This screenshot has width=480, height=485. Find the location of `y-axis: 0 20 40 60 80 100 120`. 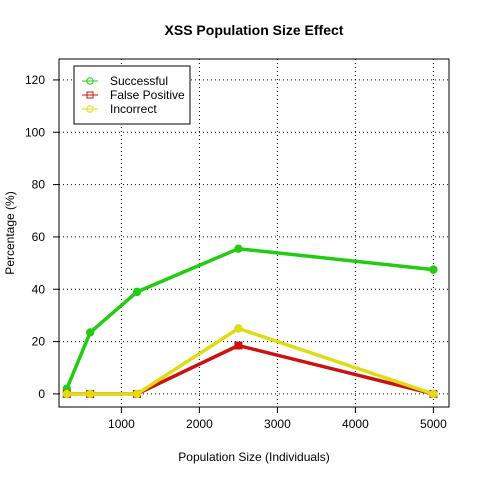

y-axis: 0 20 40 60 80 100 120 is located at coordinates (42, 237).